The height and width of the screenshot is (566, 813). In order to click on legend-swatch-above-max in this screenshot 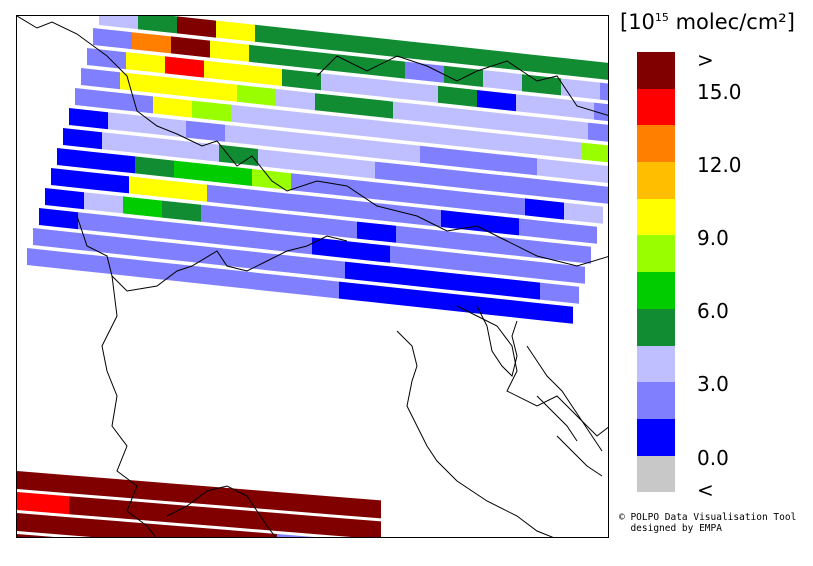, I will do `click(656, 70)`.